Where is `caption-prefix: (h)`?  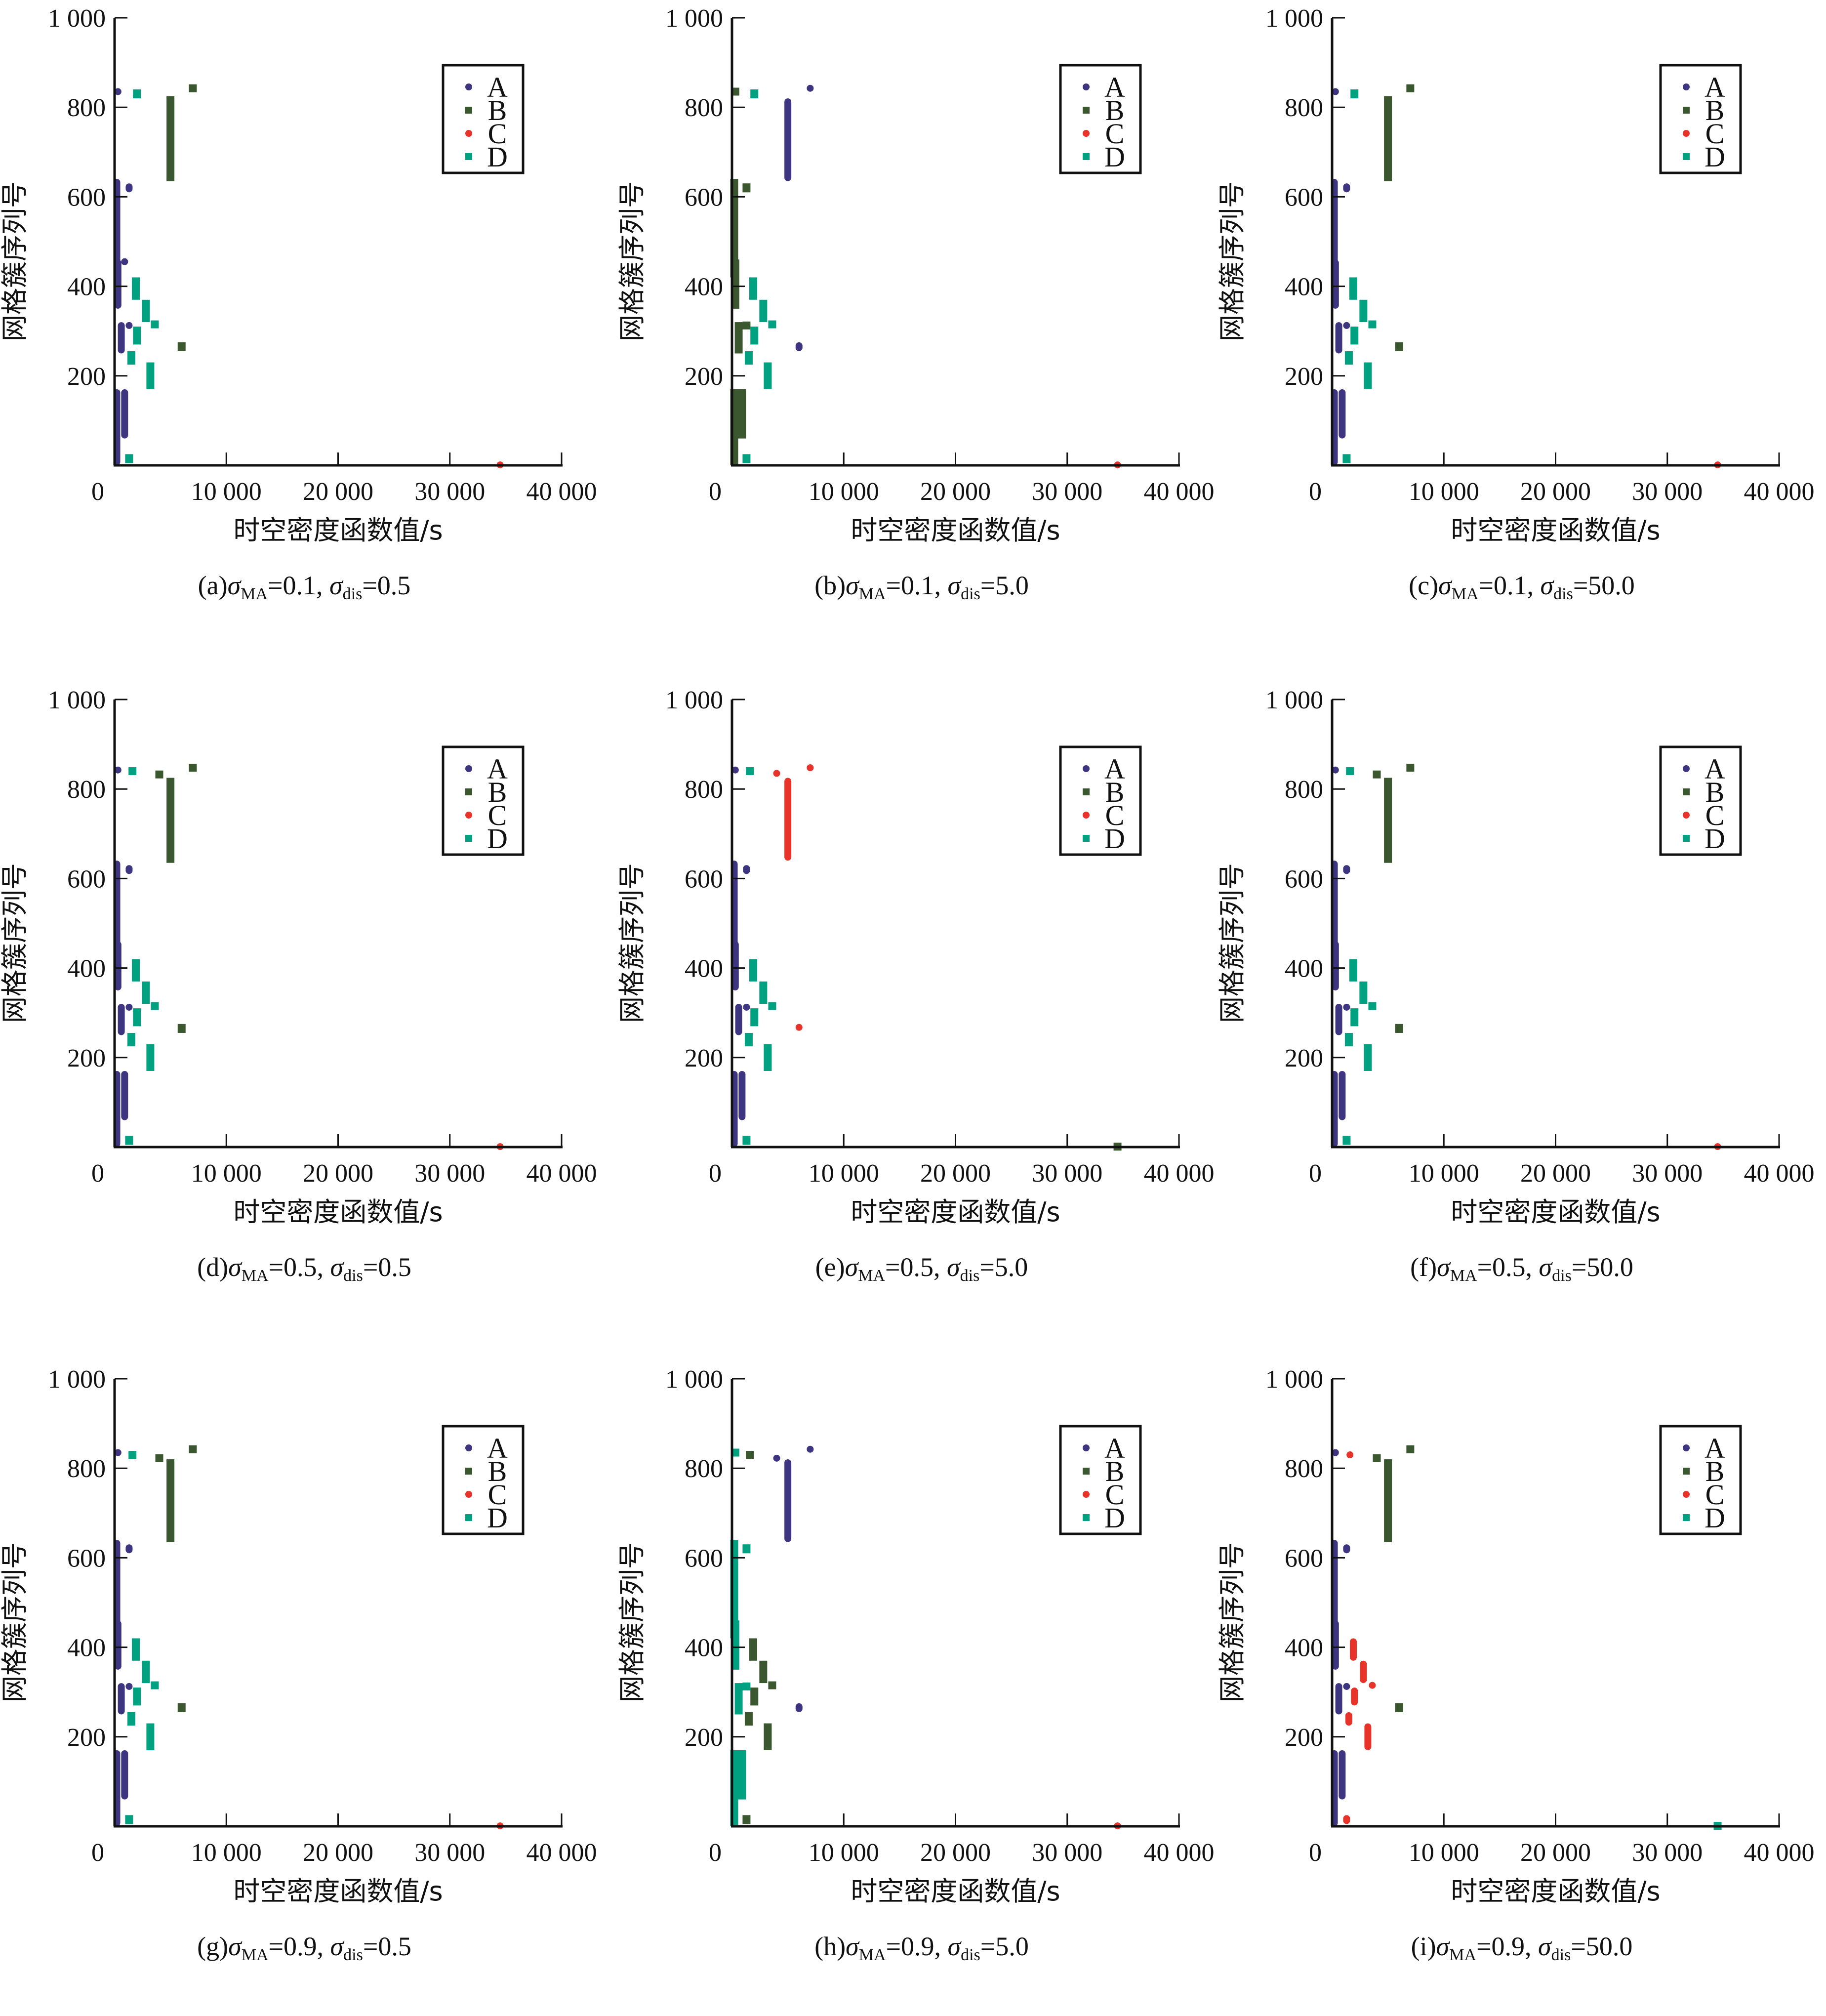 caption-prefix: (h) is located at coordinates (830, 1946).